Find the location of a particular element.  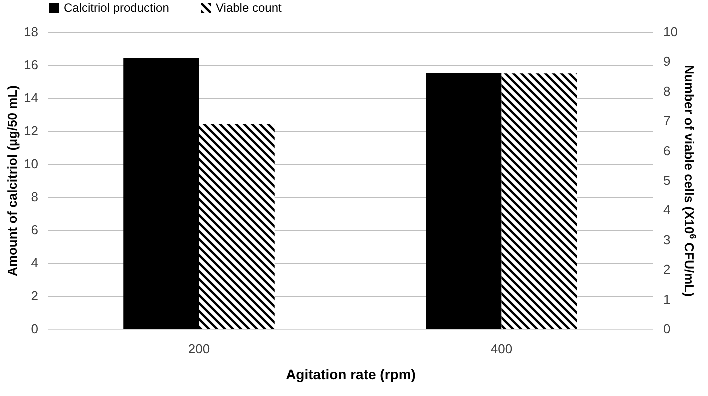

y2-tick-label: 3 is located at coordinates (667, 240).